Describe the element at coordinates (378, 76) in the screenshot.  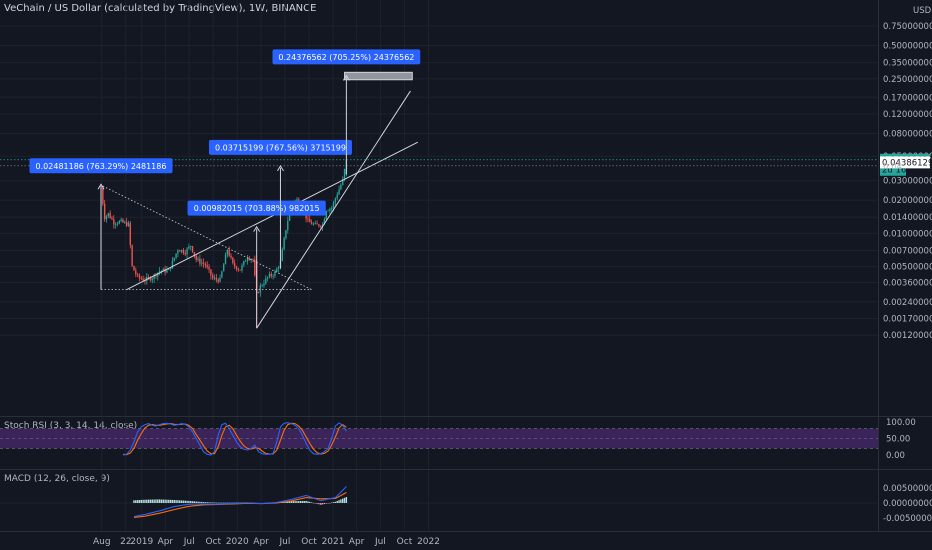
I see `target-zone` at that location.